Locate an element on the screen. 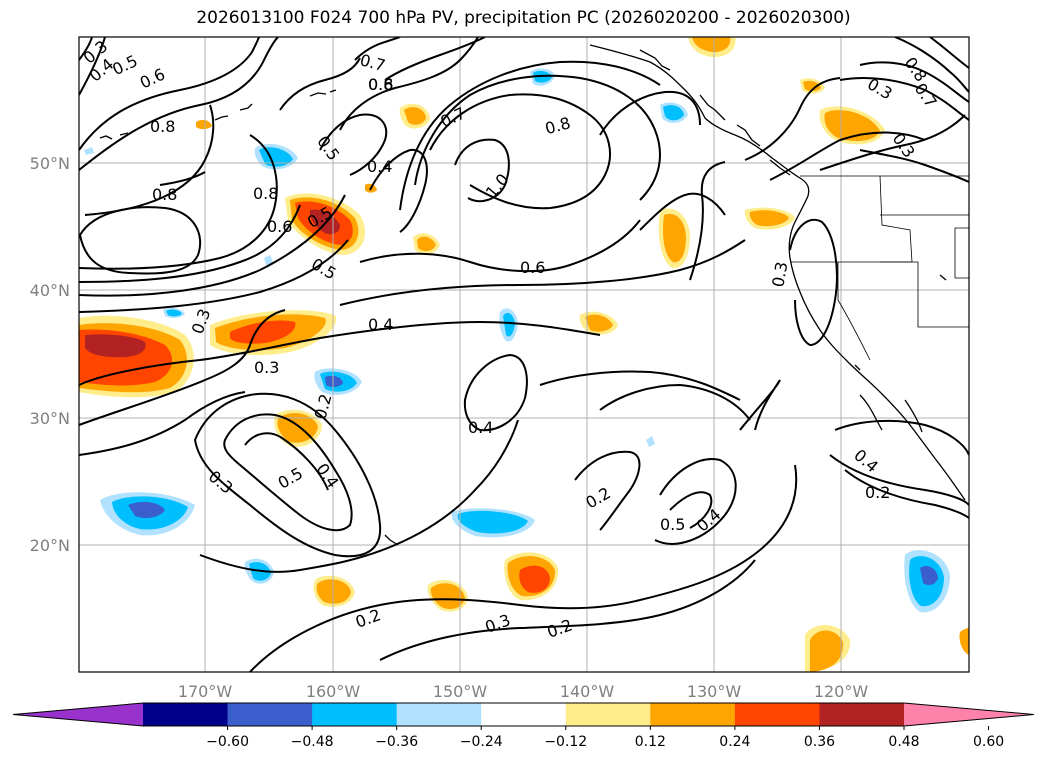  colorbar-tick-label: −0.60 is located at coordinates (227, 742).